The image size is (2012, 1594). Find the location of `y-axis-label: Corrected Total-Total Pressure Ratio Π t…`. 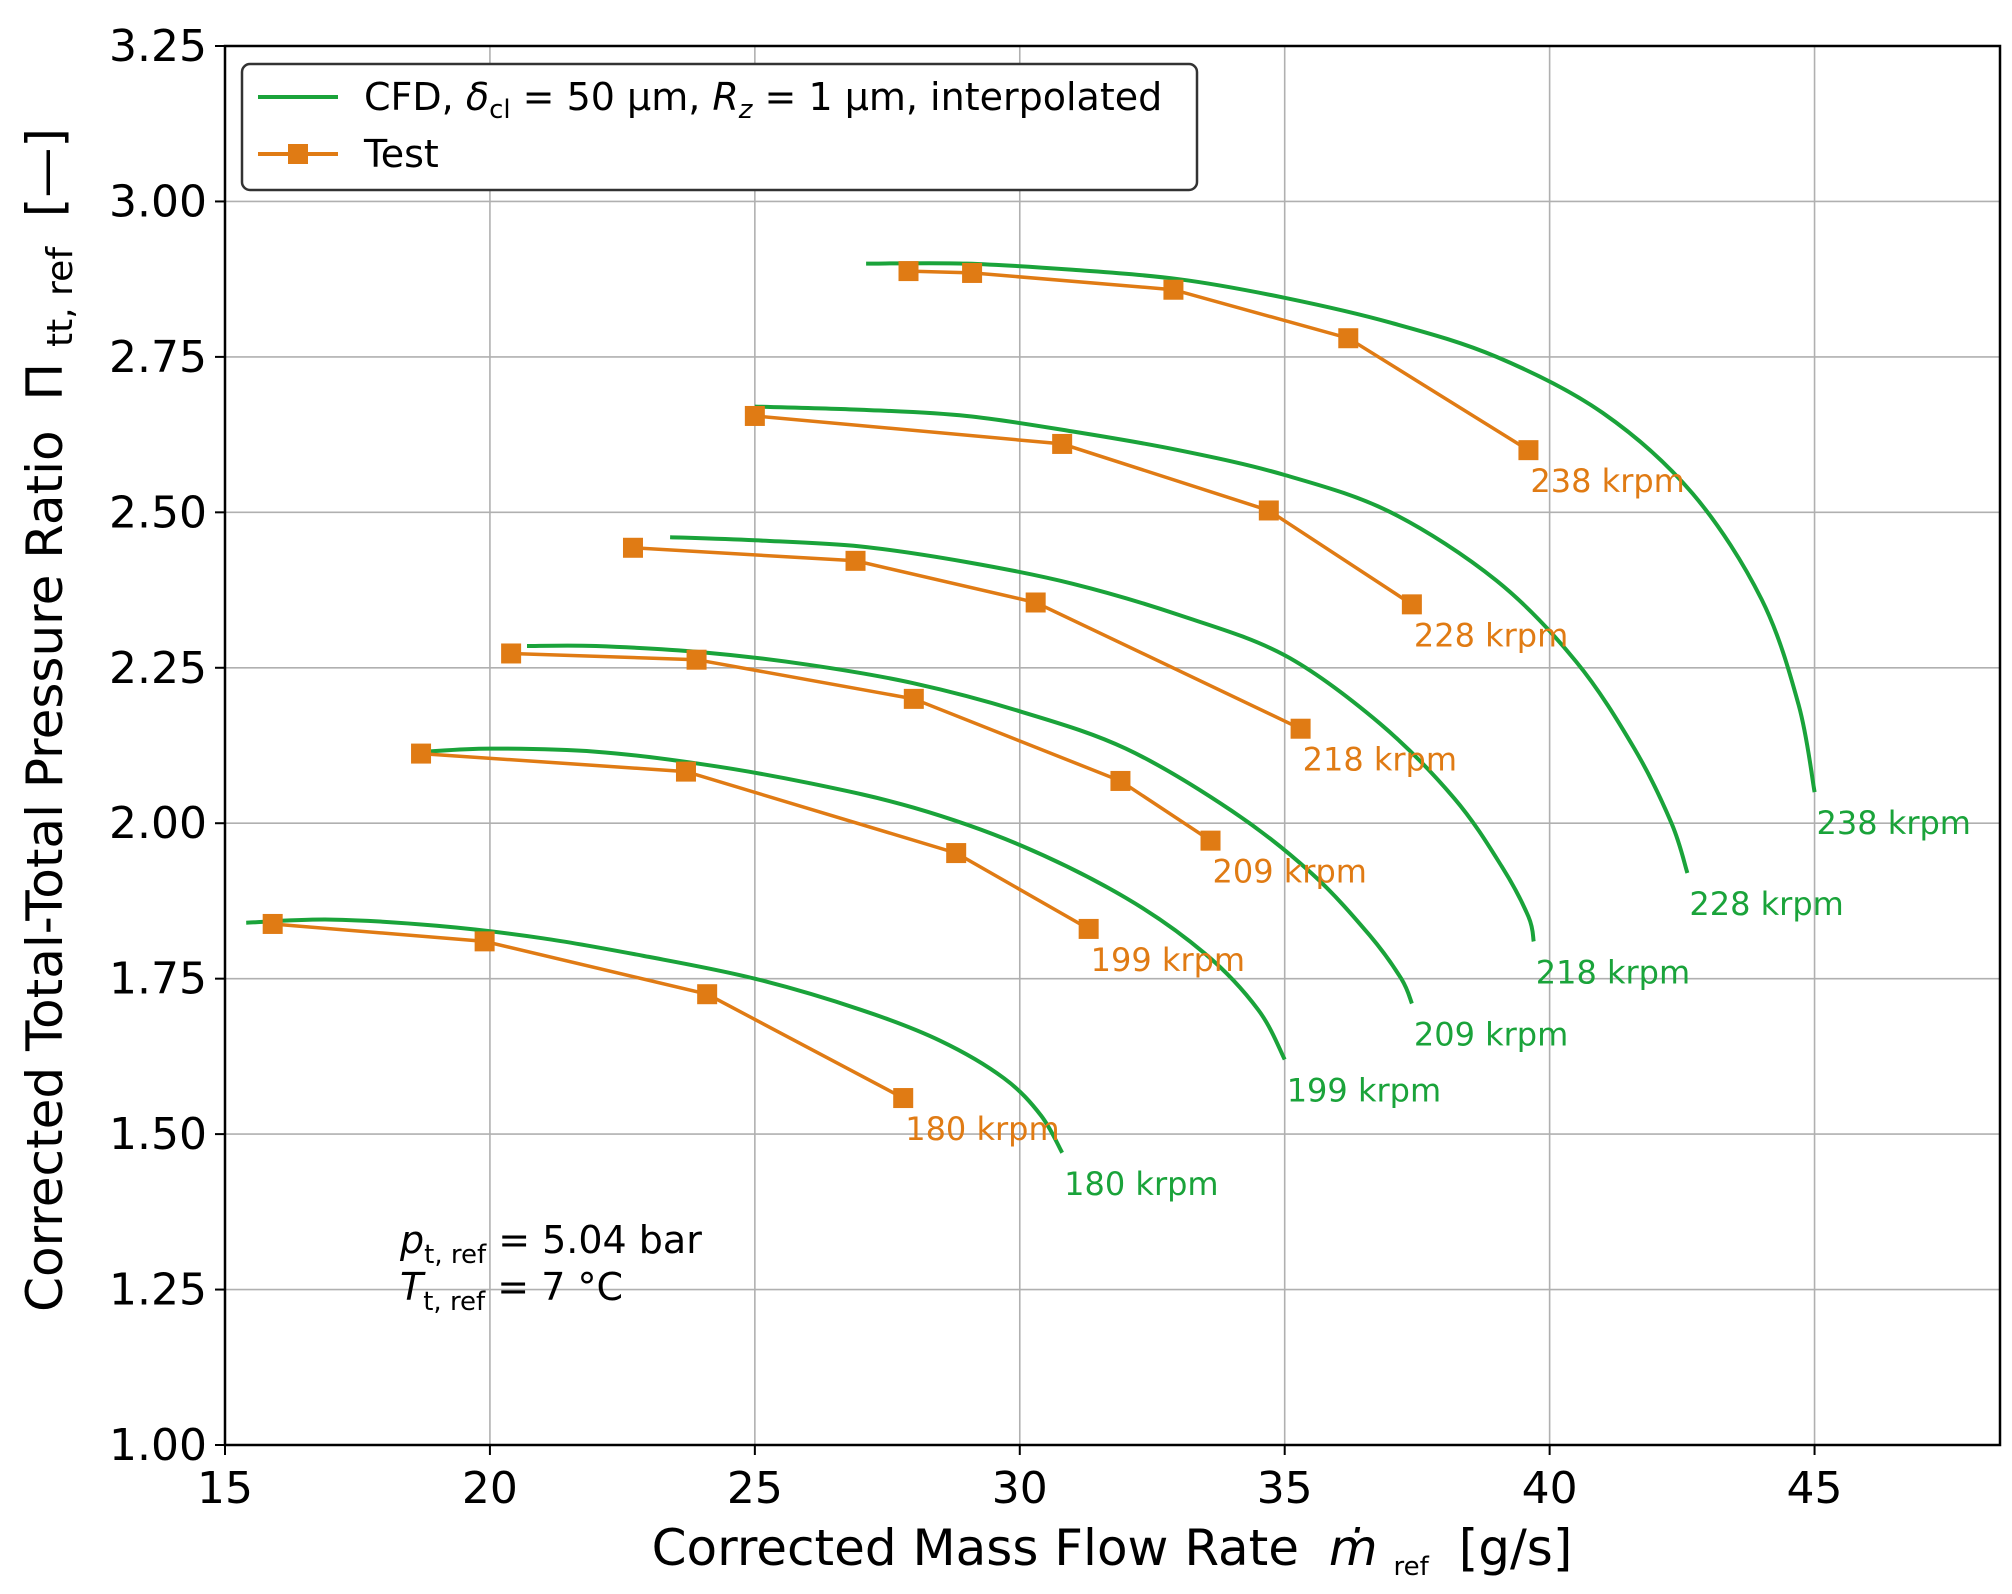

y-axis-label: Corrected Total-Total Pressure Ratio Π t… is located at coordinates (50, 720).